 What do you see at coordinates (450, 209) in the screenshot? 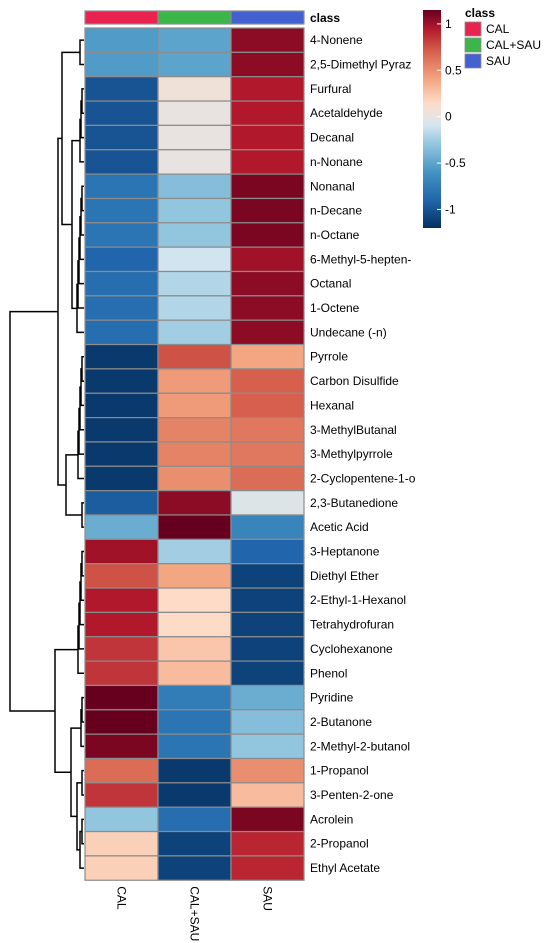
I see `color-scale-tick-label: -1` at bounding box center [450, 209].